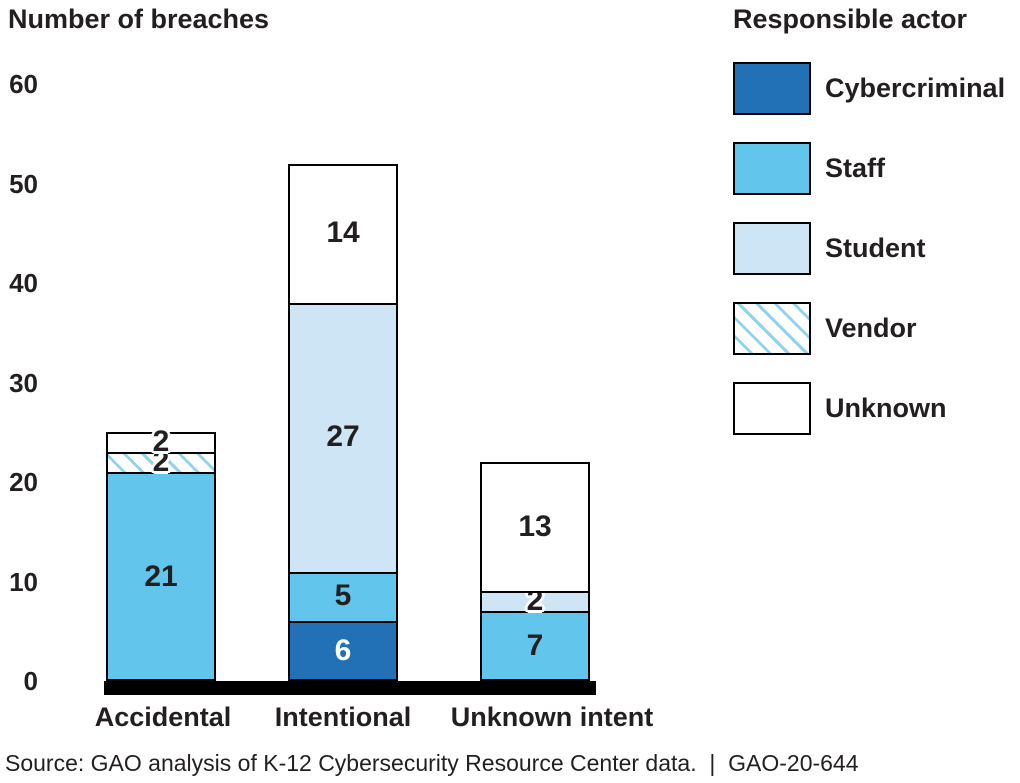 Image resolution: width=1020 pixels, height=783 pixels. What do you see at coordinates (855, 168) in the screenshot?
I see `legend-label-staff: Staff` at bounding box center [855, 168].